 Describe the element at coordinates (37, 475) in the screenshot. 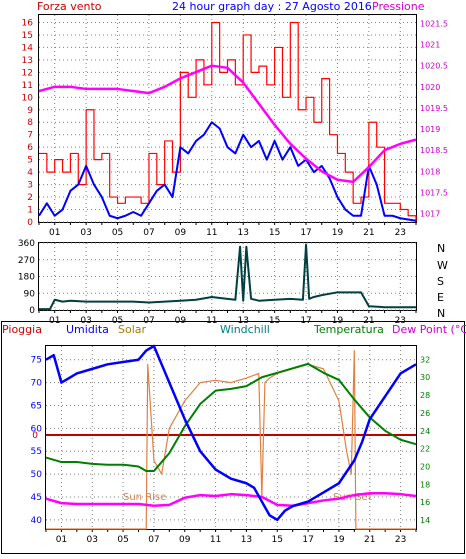

I see `y-left-tick-label: 50` at that location.